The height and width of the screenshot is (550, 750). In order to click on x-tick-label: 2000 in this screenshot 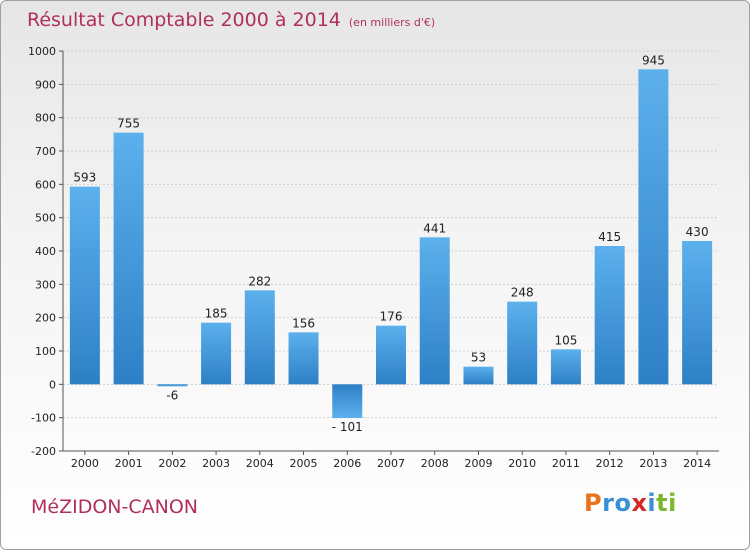, I will do `click(85, 463)`.